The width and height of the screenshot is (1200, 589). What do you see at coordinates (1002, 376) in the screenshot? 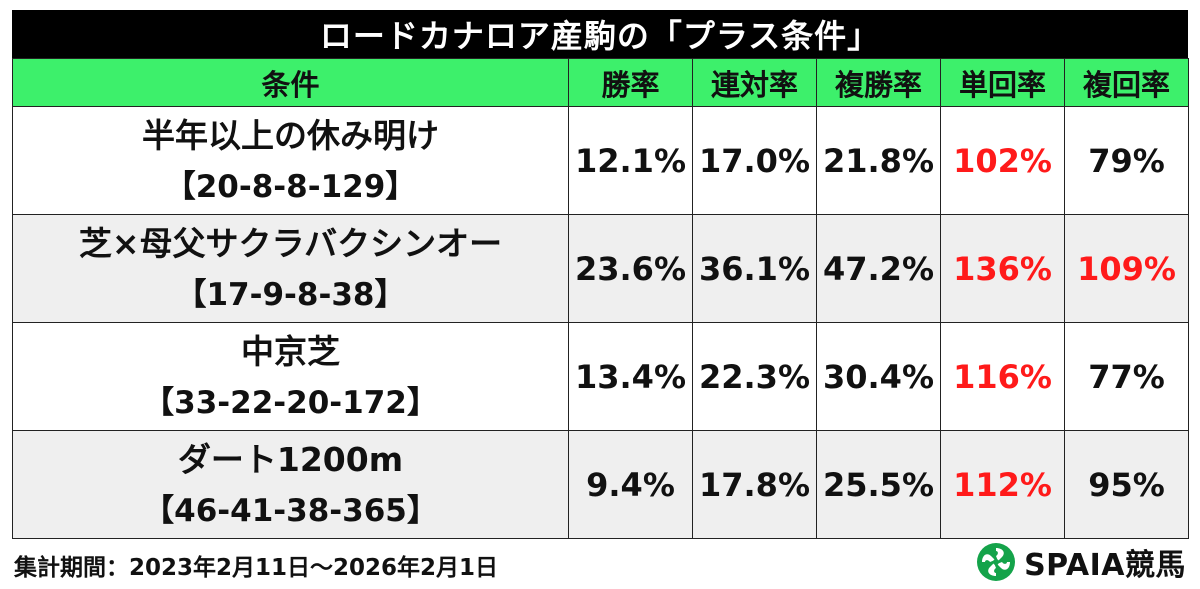
I see `win-return-cell: 116%` at bounding box center [1002, 376].